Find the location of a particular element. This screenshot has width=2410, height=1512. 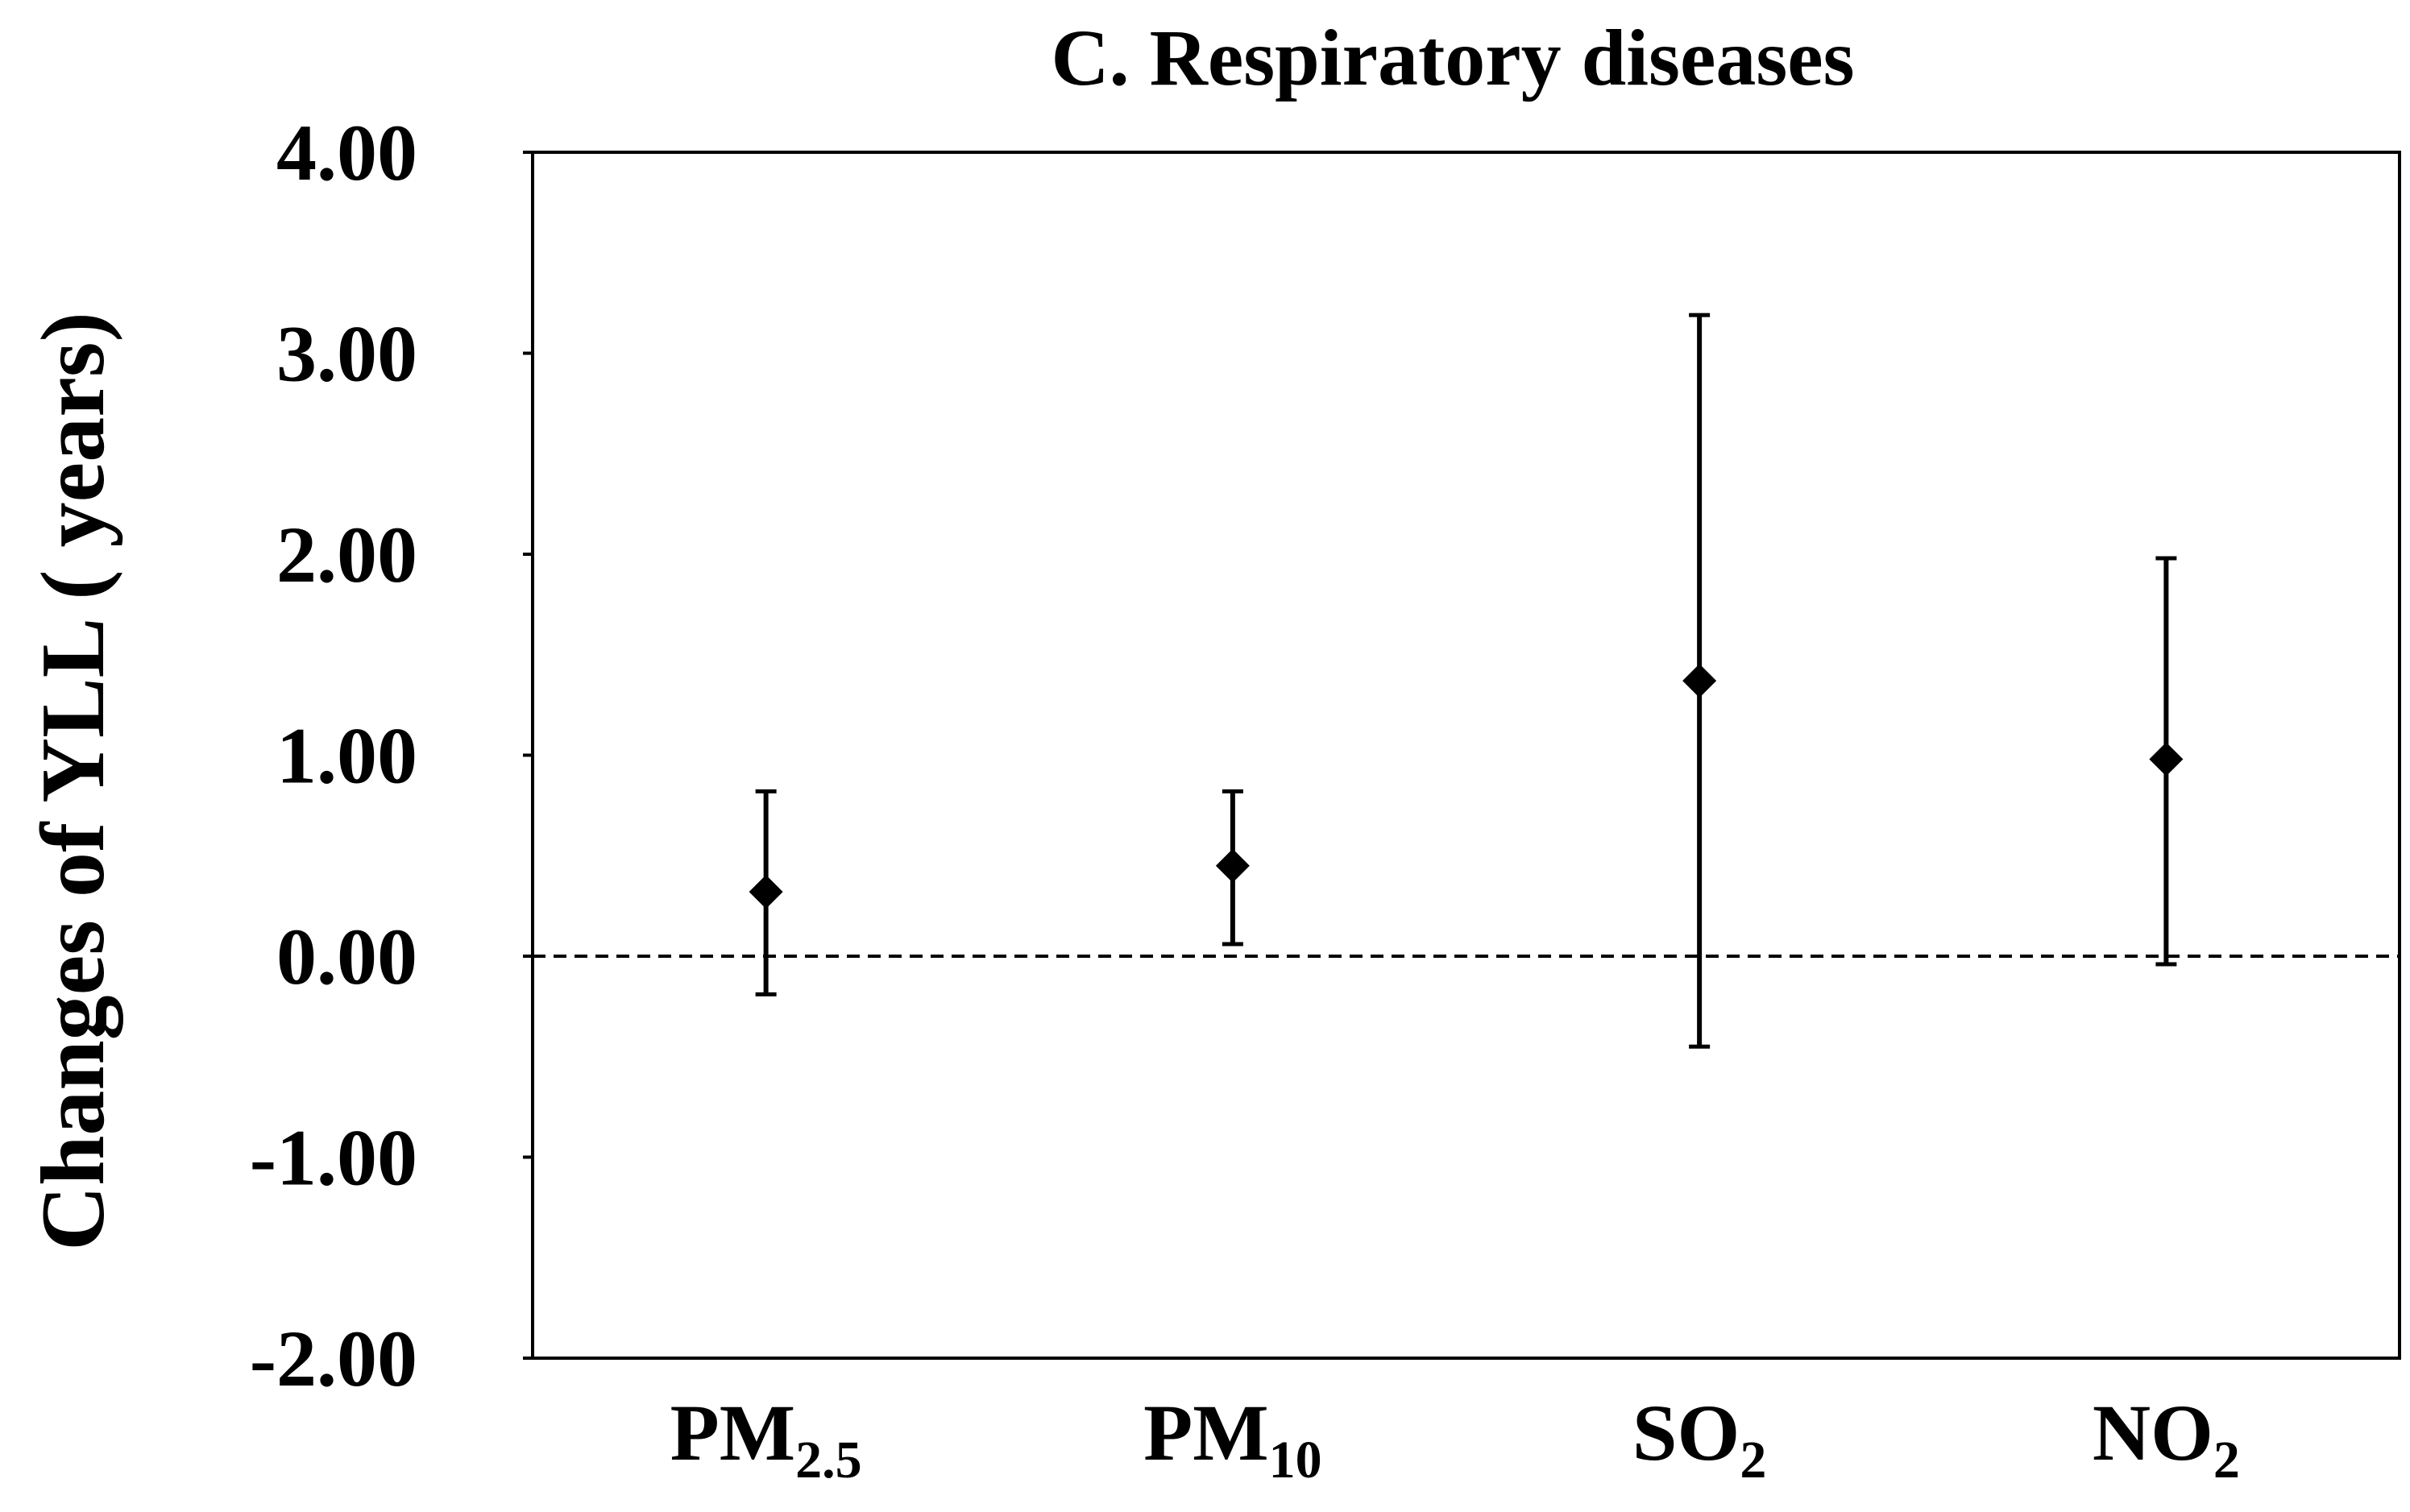

y-tick-label: 0.00 is located at coordinates (346, 957).